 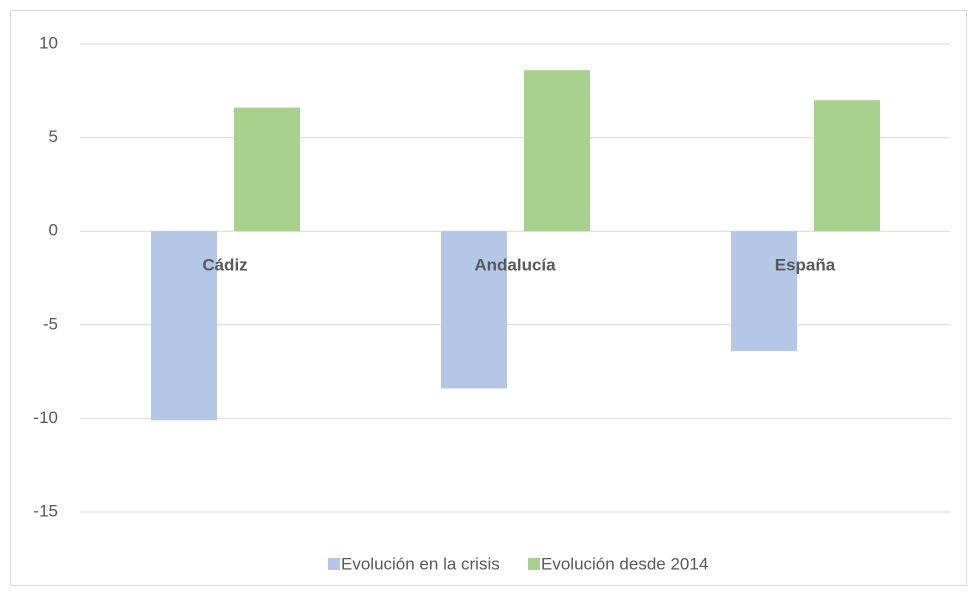 I want to click on y-tick-label: 5, so click(x=53, y=136).